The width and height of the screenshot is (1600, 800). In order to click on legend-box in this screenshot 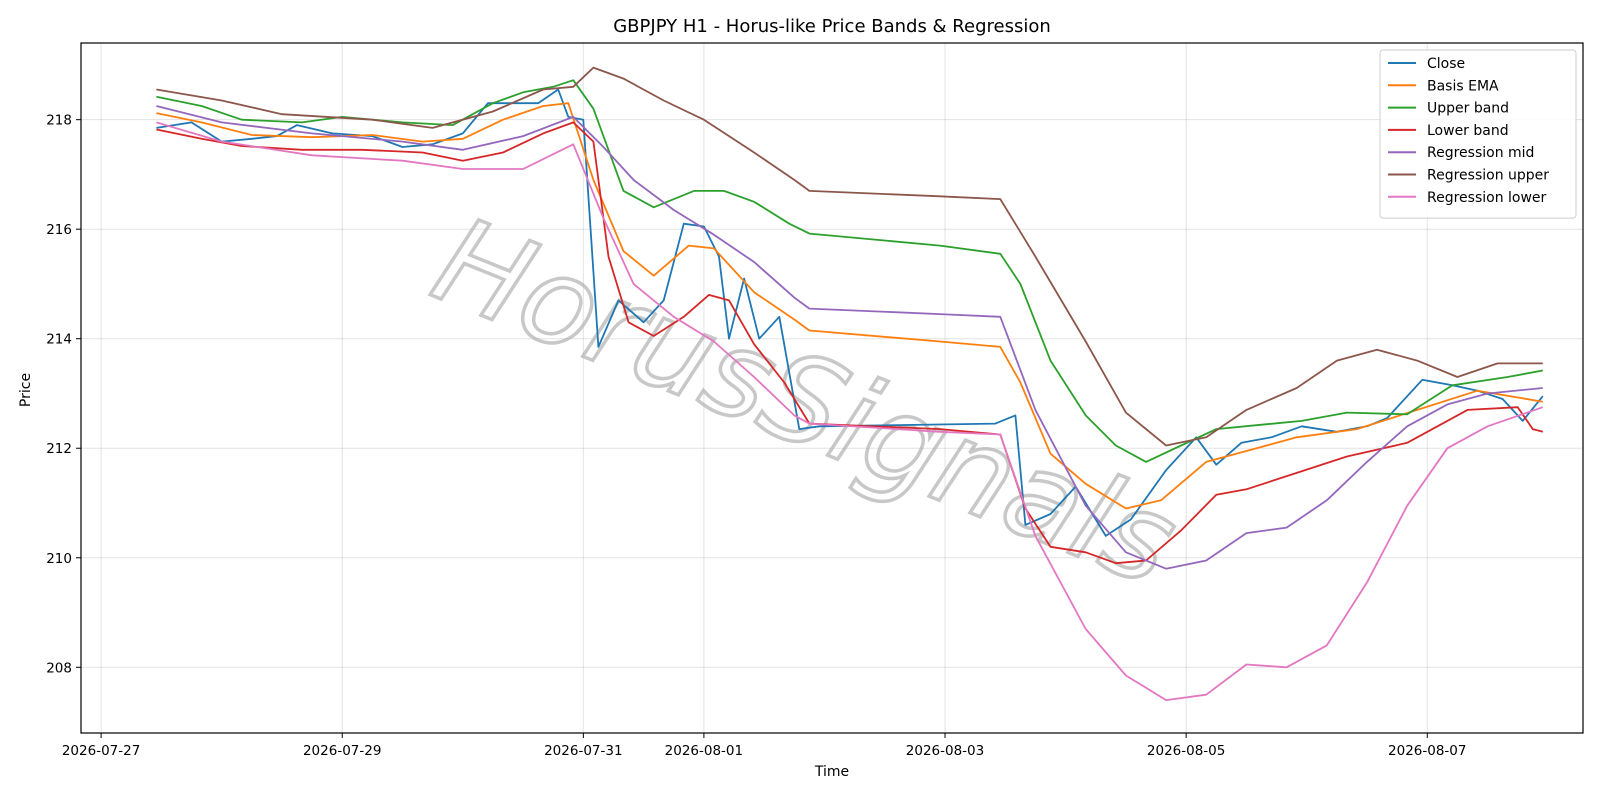, I will do `click(1478, 134)`.